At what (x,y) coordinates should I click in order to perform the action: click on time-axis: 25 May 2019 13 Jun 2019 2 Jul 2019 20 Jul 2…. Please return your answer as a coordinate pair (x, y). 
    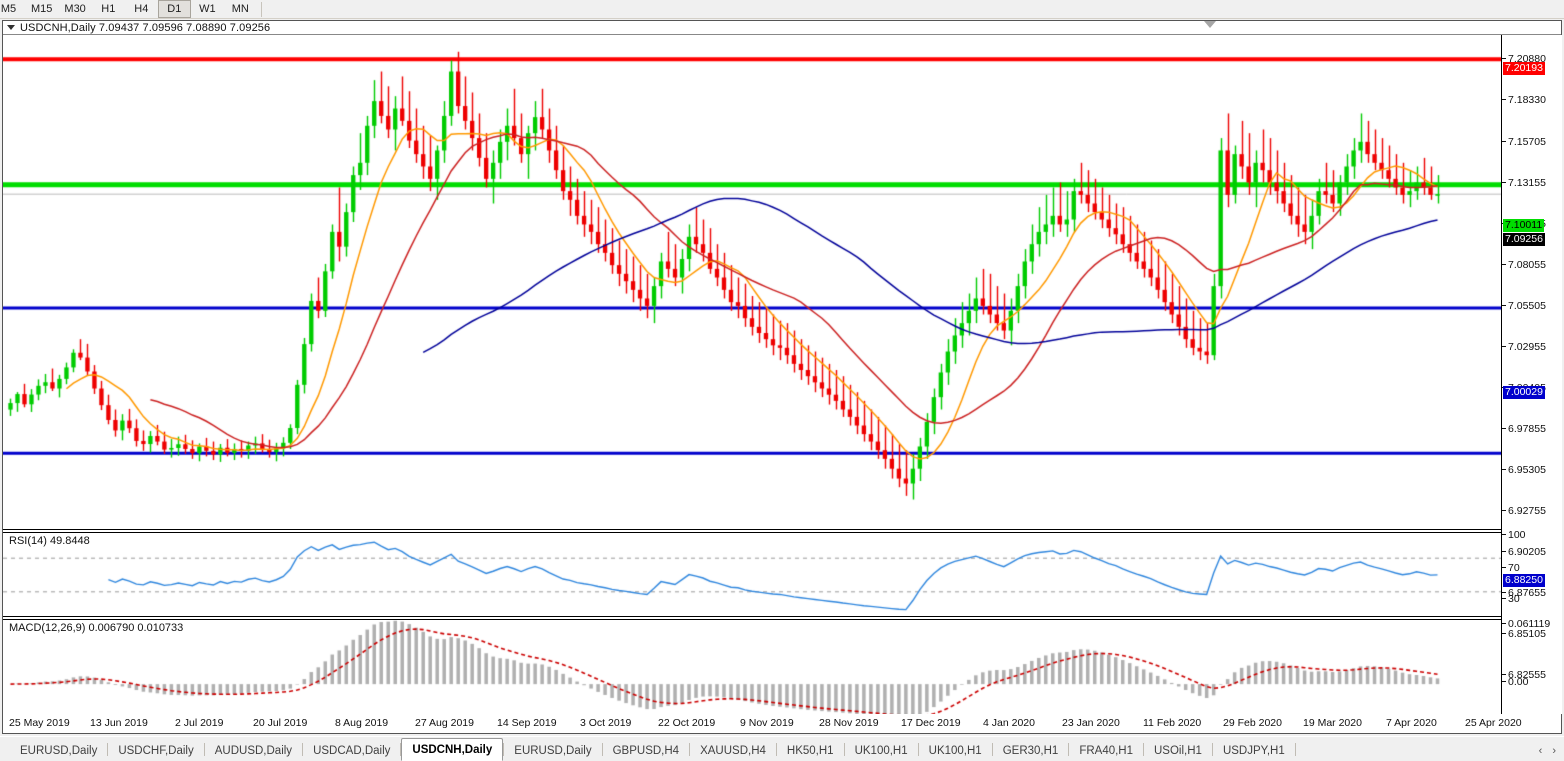
    Looking at the image, I should click on (782, 724).